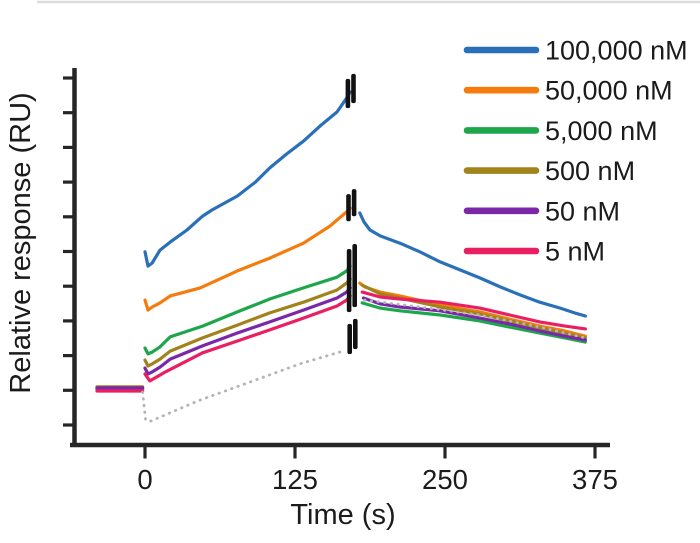 This screenshot has height=543, width=700. I want to click on x-tick-label: 0, so click(144, 479).